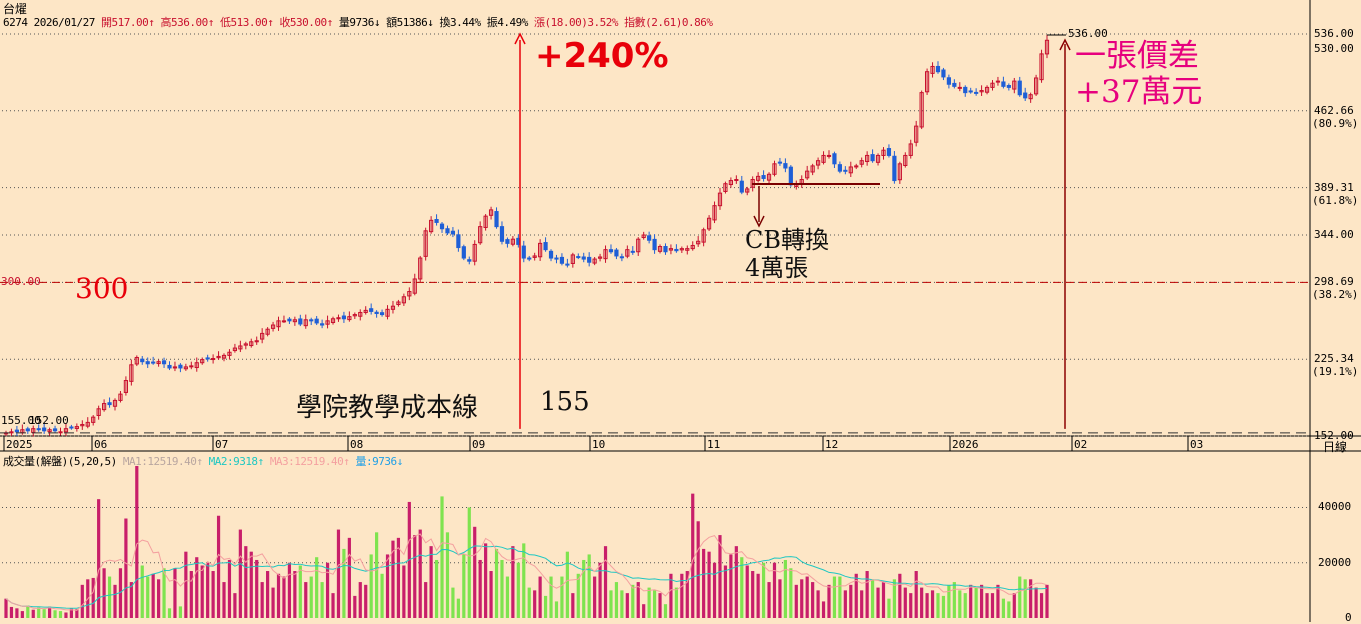 This screenshot has width=1361, height=624. Describe the element at coordinates (49, 420) in the screenshot. I see `low-left-label: 152.00` at that location.